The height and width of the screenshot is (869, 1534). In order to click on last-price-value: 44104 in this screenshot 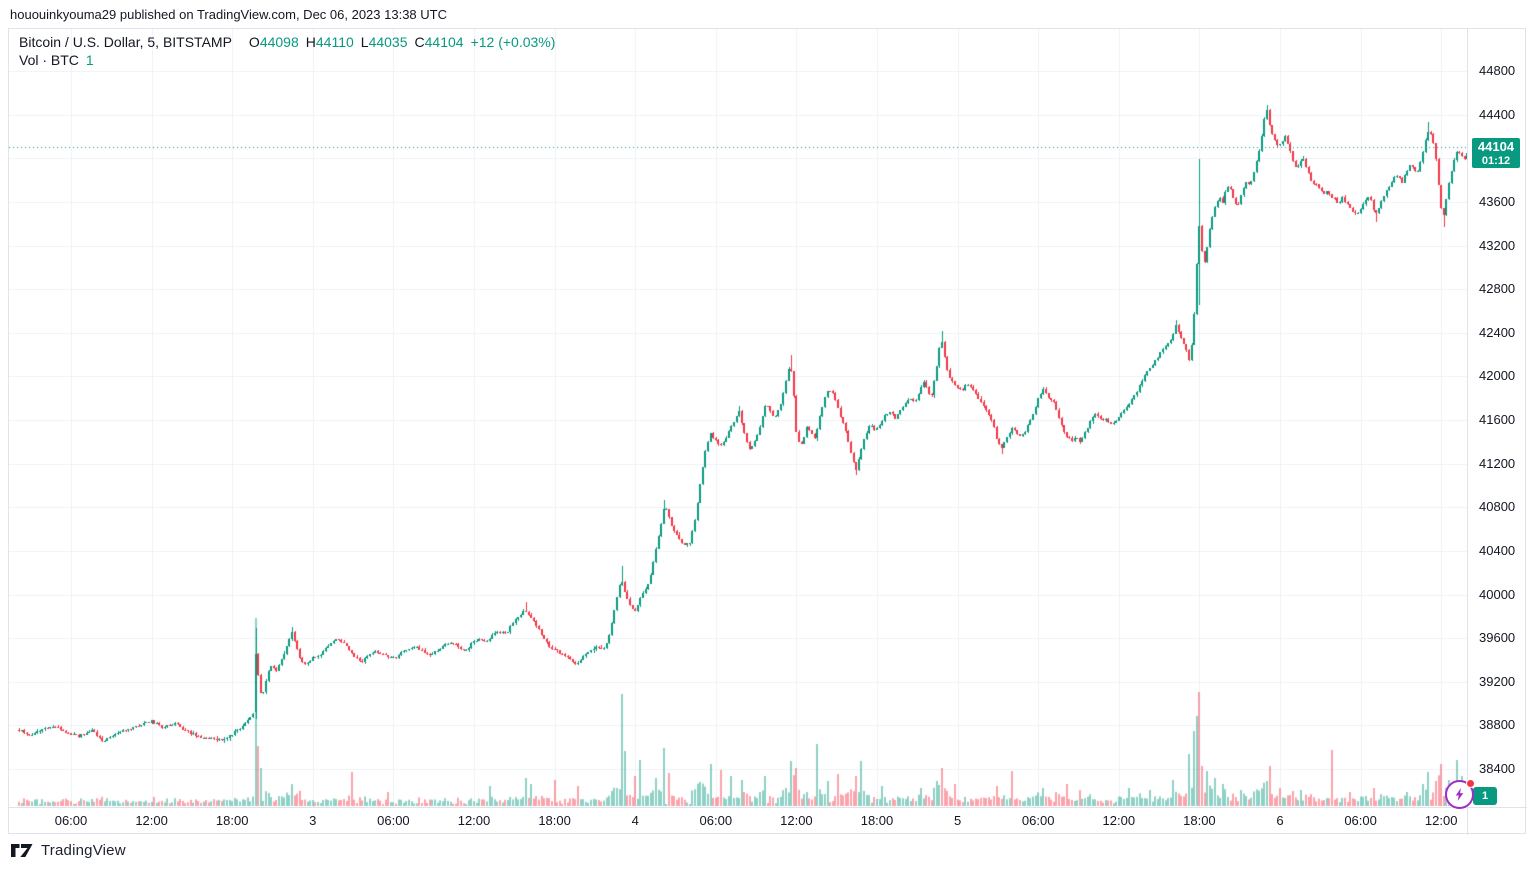, I will do `click(1496, 146)`.